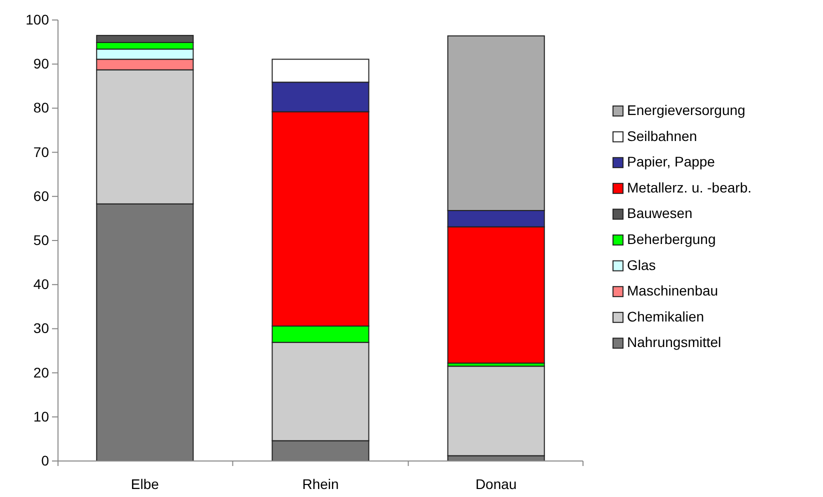 The width and height of the screenshot is (823, 497). Describe the element at coordinates (496, 411) in the screenshot. I see `bar` at that location.